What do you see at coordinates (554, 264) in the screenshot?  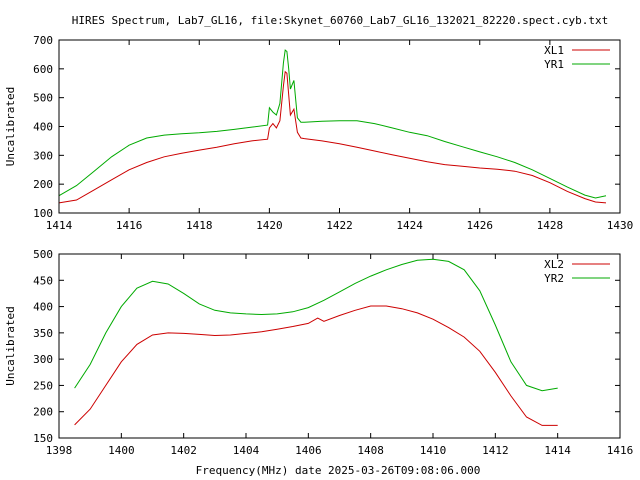 I see `legend-label-xl2: XL2` at bounding box center [554, 264].